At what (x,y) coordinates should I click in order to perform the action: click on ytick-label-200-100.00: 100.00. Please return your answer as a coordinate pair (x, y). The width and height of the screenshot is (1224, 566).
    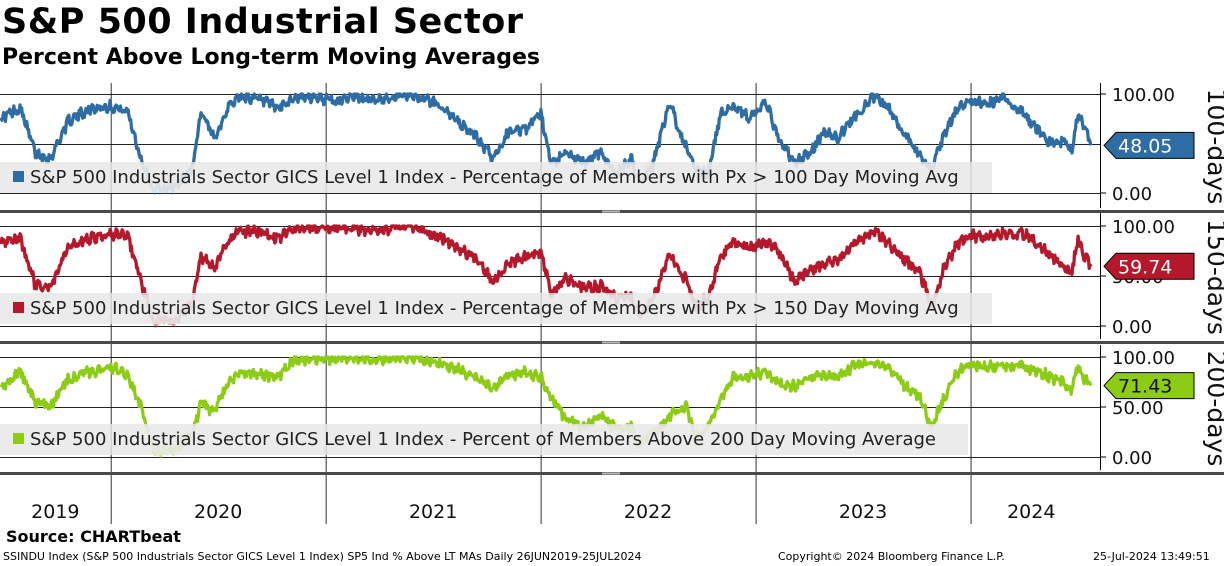
    Looking at the image, I should click on (1143, 358).